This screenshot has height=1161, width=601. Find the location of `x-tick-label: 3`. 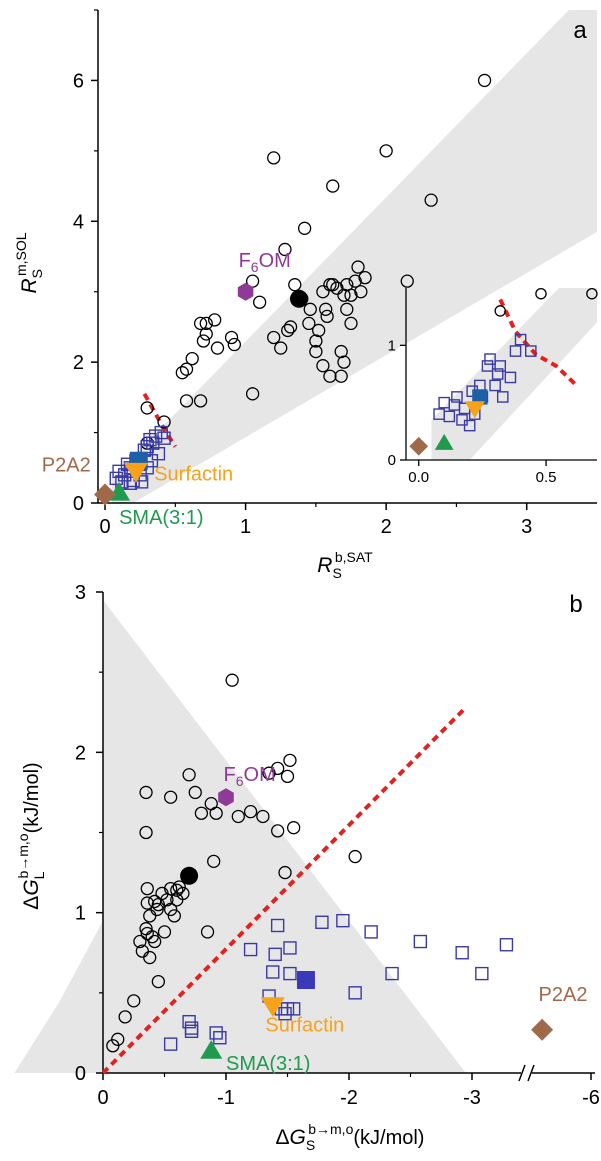

x-tick-label: 3 is located at coordinates (526, 527).